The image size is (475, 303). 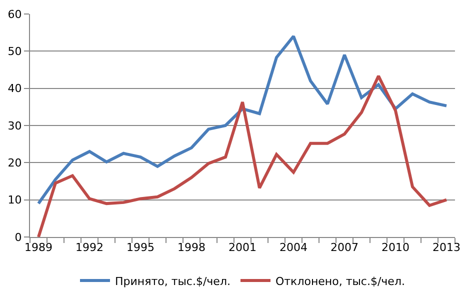 I want to click on y-tick-label: 10, so click(x=15, y=200).